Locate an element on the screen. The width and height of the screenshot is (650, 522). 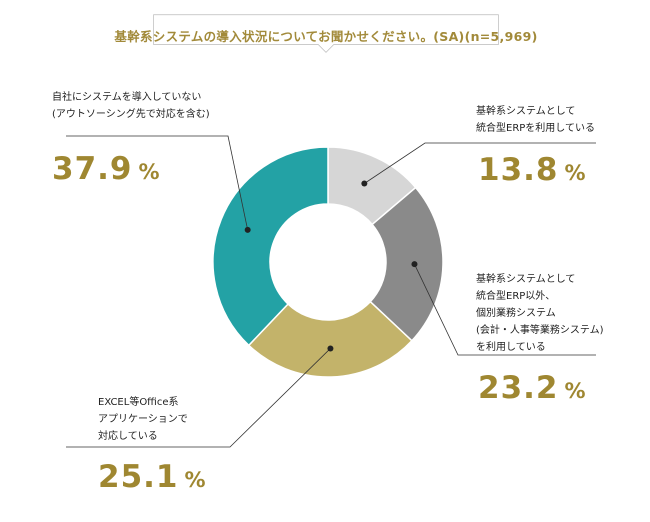
slice-percentage-4: 37.9% is located at coordinates (106, 169).